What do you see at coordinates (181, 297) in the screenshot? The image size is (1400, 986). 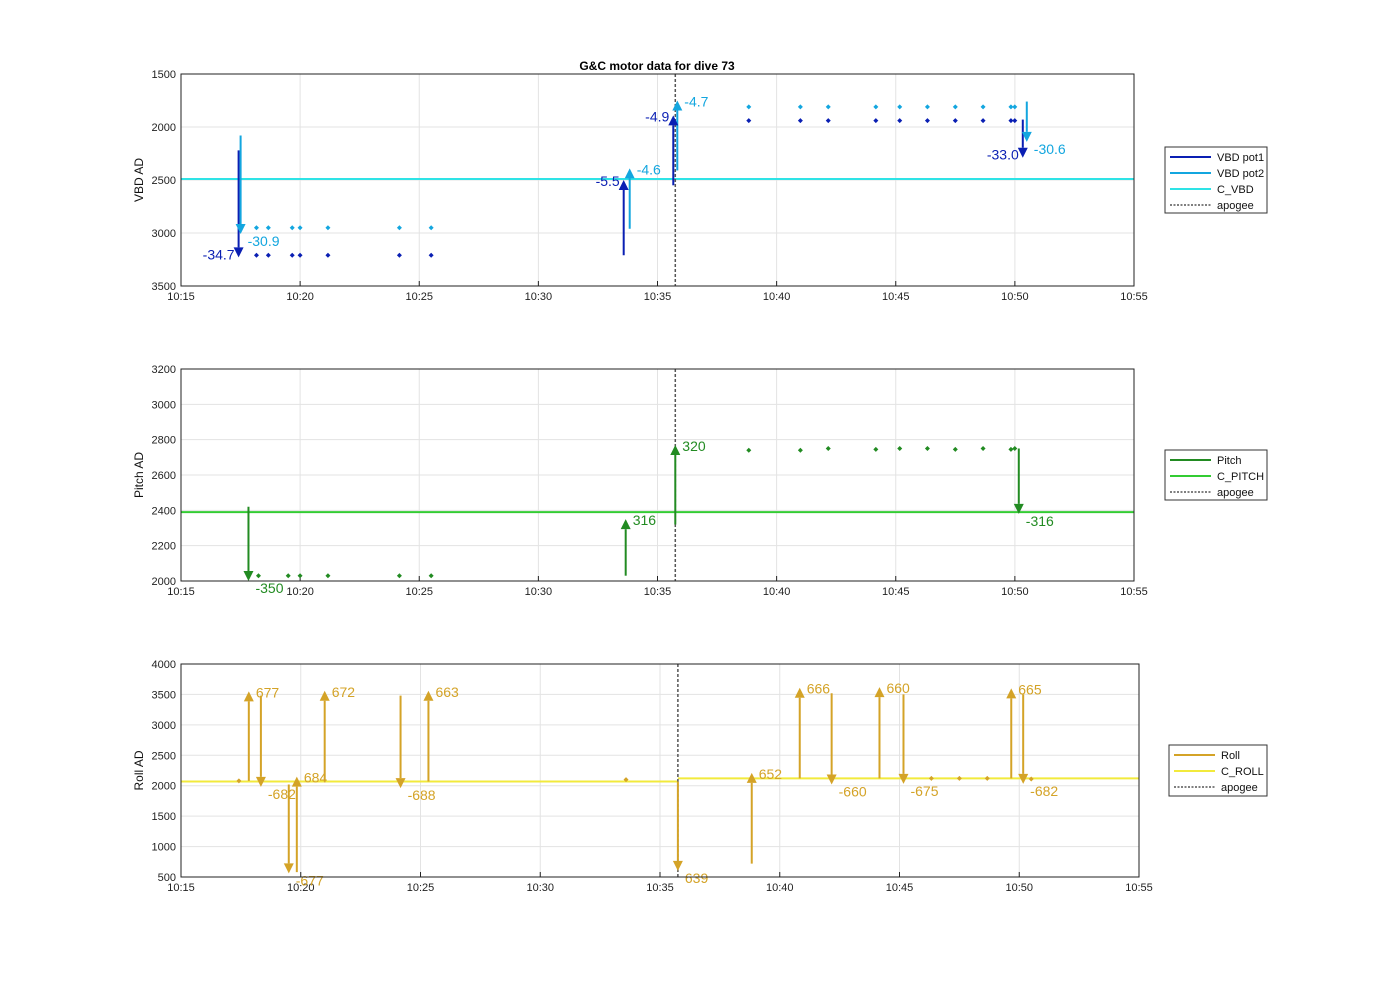 I see `vbd-x-tick-label: 10:15` at bounding box center [181, 297].